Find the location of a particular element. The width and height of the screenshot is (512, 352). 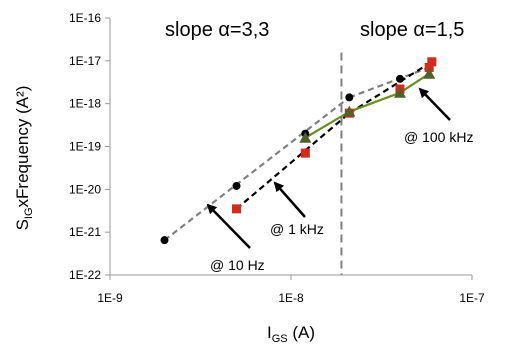

y-tick-label: 1E-19 is located at coordinates (85, 147).